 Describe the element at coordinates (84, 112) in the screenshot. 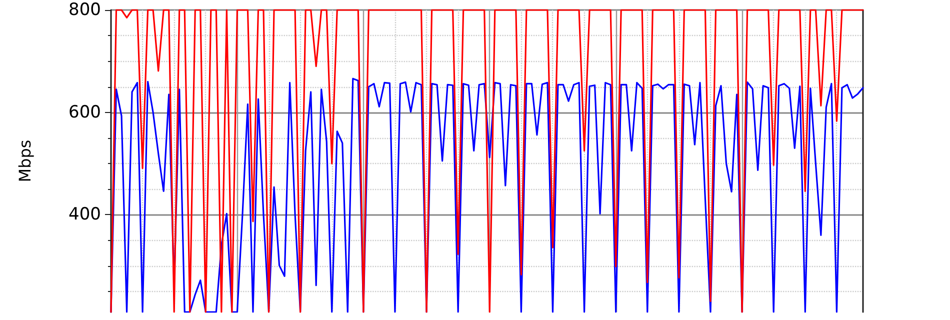

I see `y-tick-label: 600` at that location.